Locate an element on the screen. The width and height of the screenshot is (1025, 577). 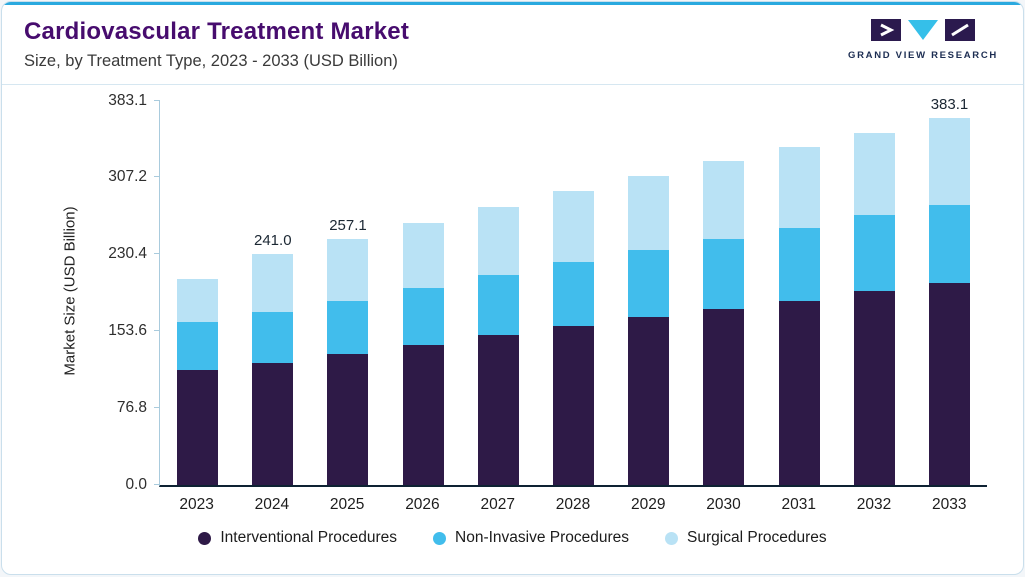
legend-item: Surgical Procedures is located at coordinates (746, 538).